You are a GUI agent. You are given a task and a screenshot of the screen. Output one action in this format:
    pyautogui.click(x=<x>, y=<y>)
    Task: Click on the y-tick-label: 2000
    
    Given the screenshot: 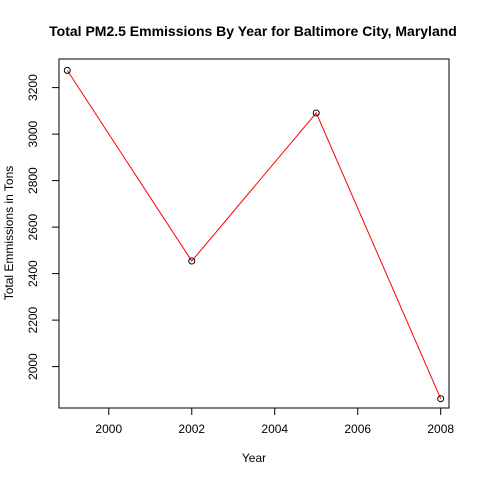 What is the action you would take?
    pyautogui.click(x=33, y=366)
    